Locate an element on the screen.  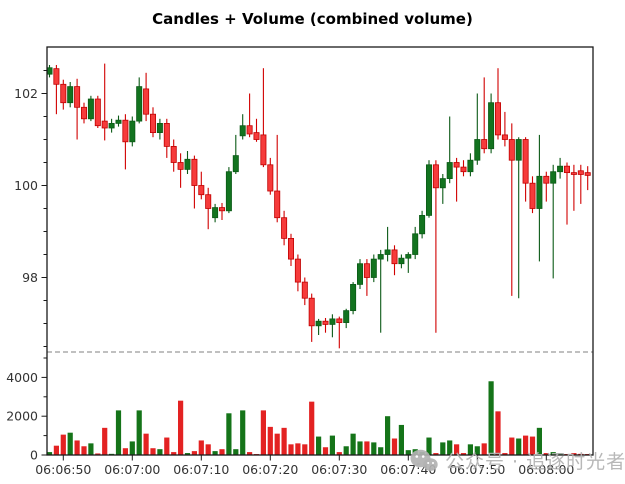
volume-tick-label: 4000 is located at coordinates (22, 377).